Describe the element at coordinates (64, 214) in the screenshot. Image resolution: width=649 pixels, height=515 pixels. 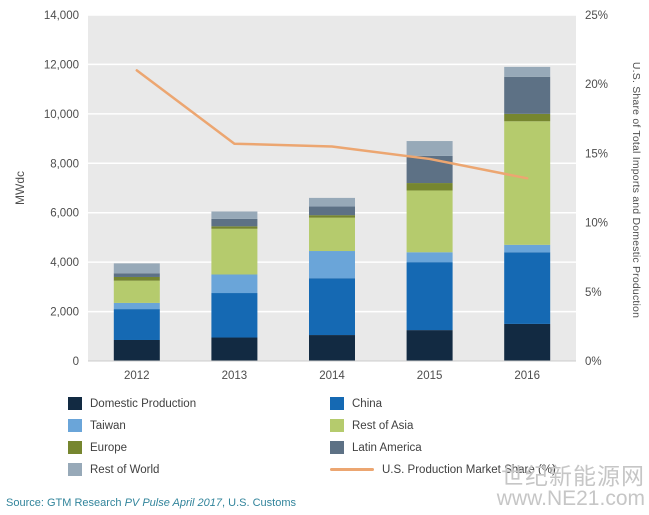
I see `left-axis-tick: 6,000` at that location.